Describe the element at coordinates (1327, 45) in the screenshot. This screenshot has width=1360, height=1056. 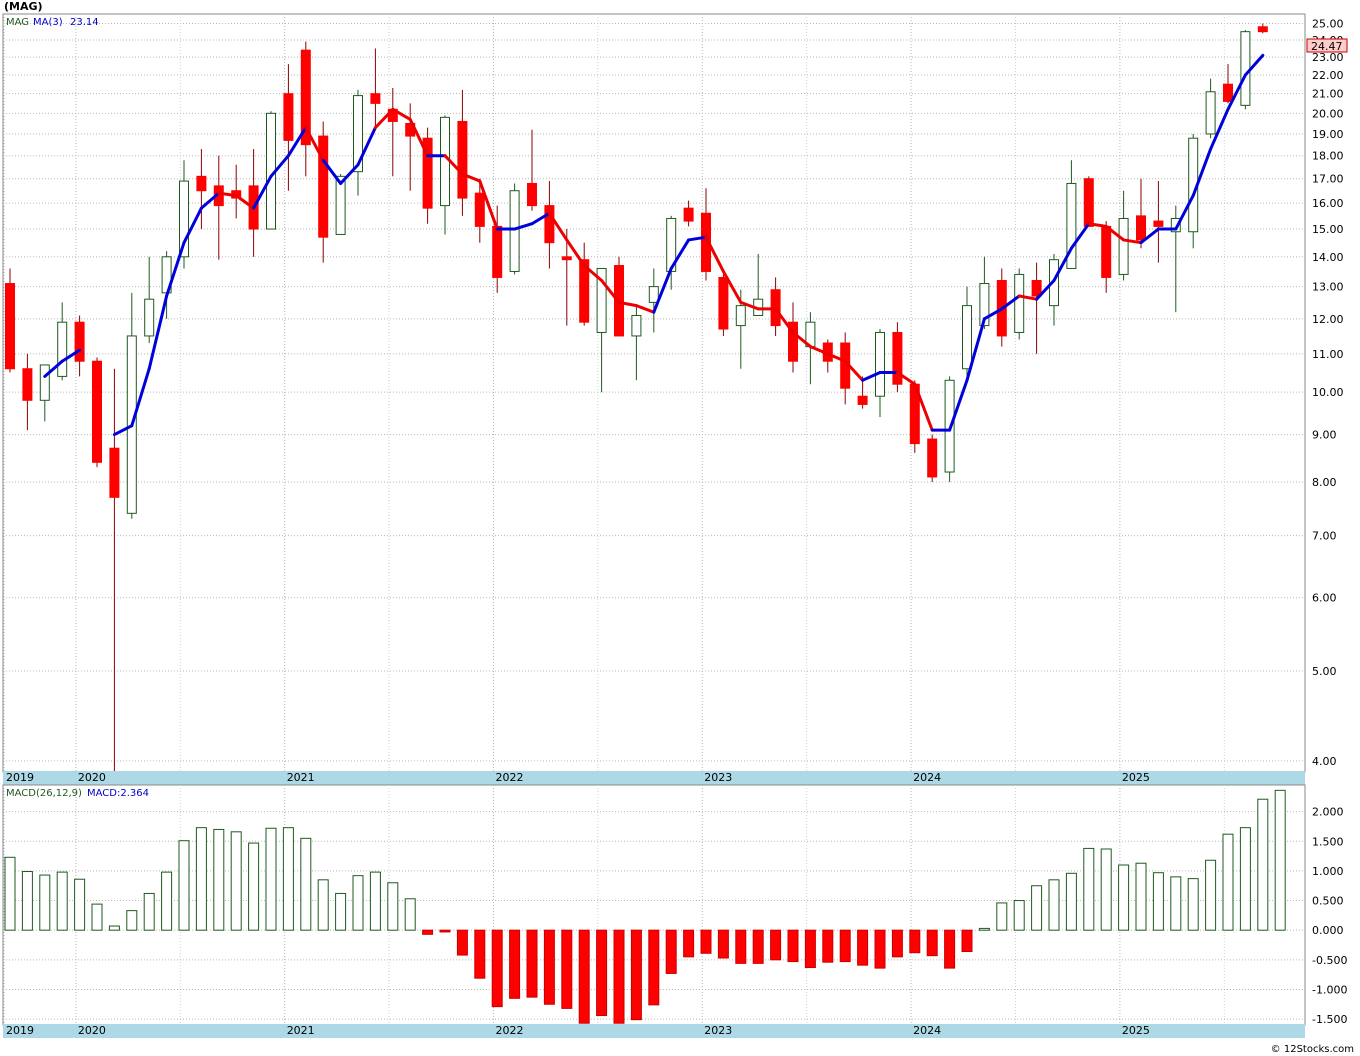
I see `last-price-tag` at that location.